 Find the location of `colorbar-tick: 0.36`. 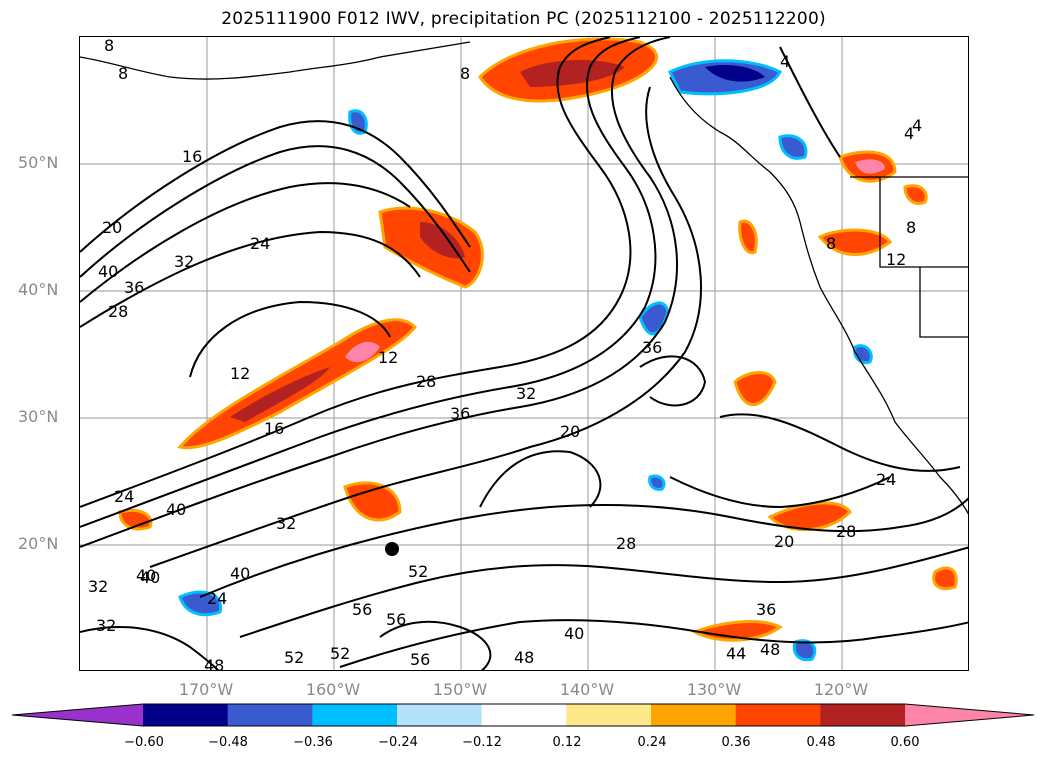

colorbar-tick: 0.36 is located at coordinates (736, 742).